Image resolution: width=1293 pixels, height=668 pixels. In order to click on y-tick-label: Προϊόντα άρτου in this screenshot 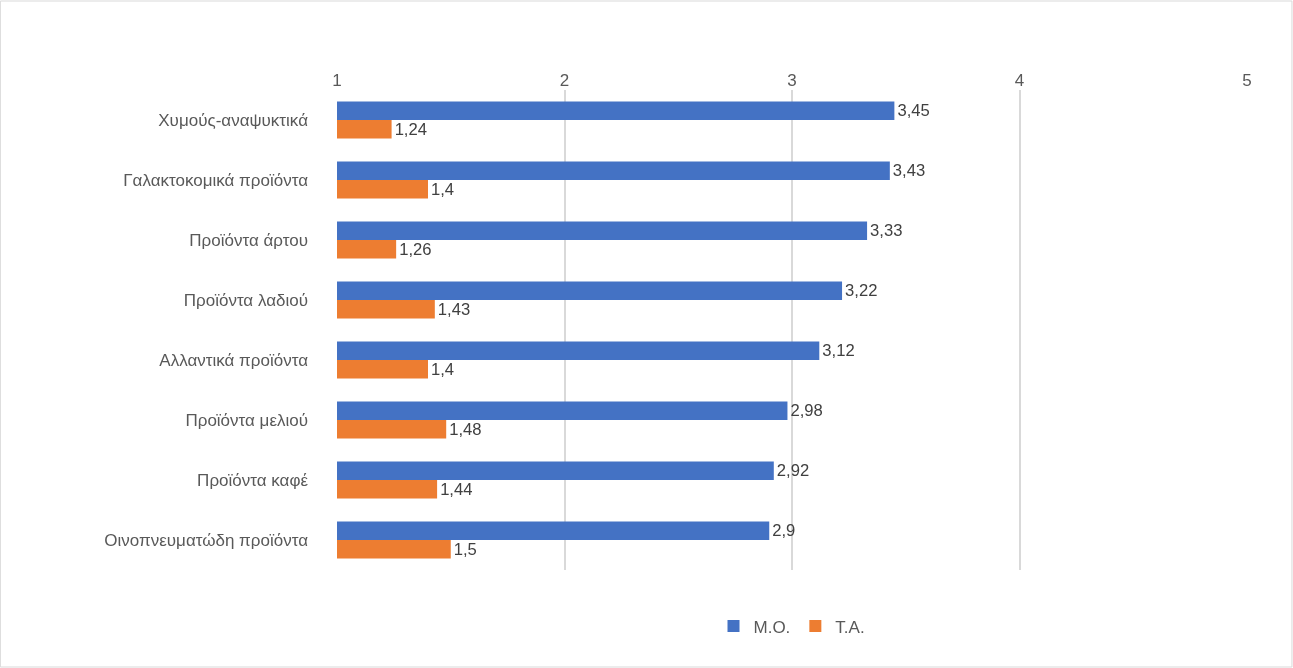, I will do `click(248, 240)`.